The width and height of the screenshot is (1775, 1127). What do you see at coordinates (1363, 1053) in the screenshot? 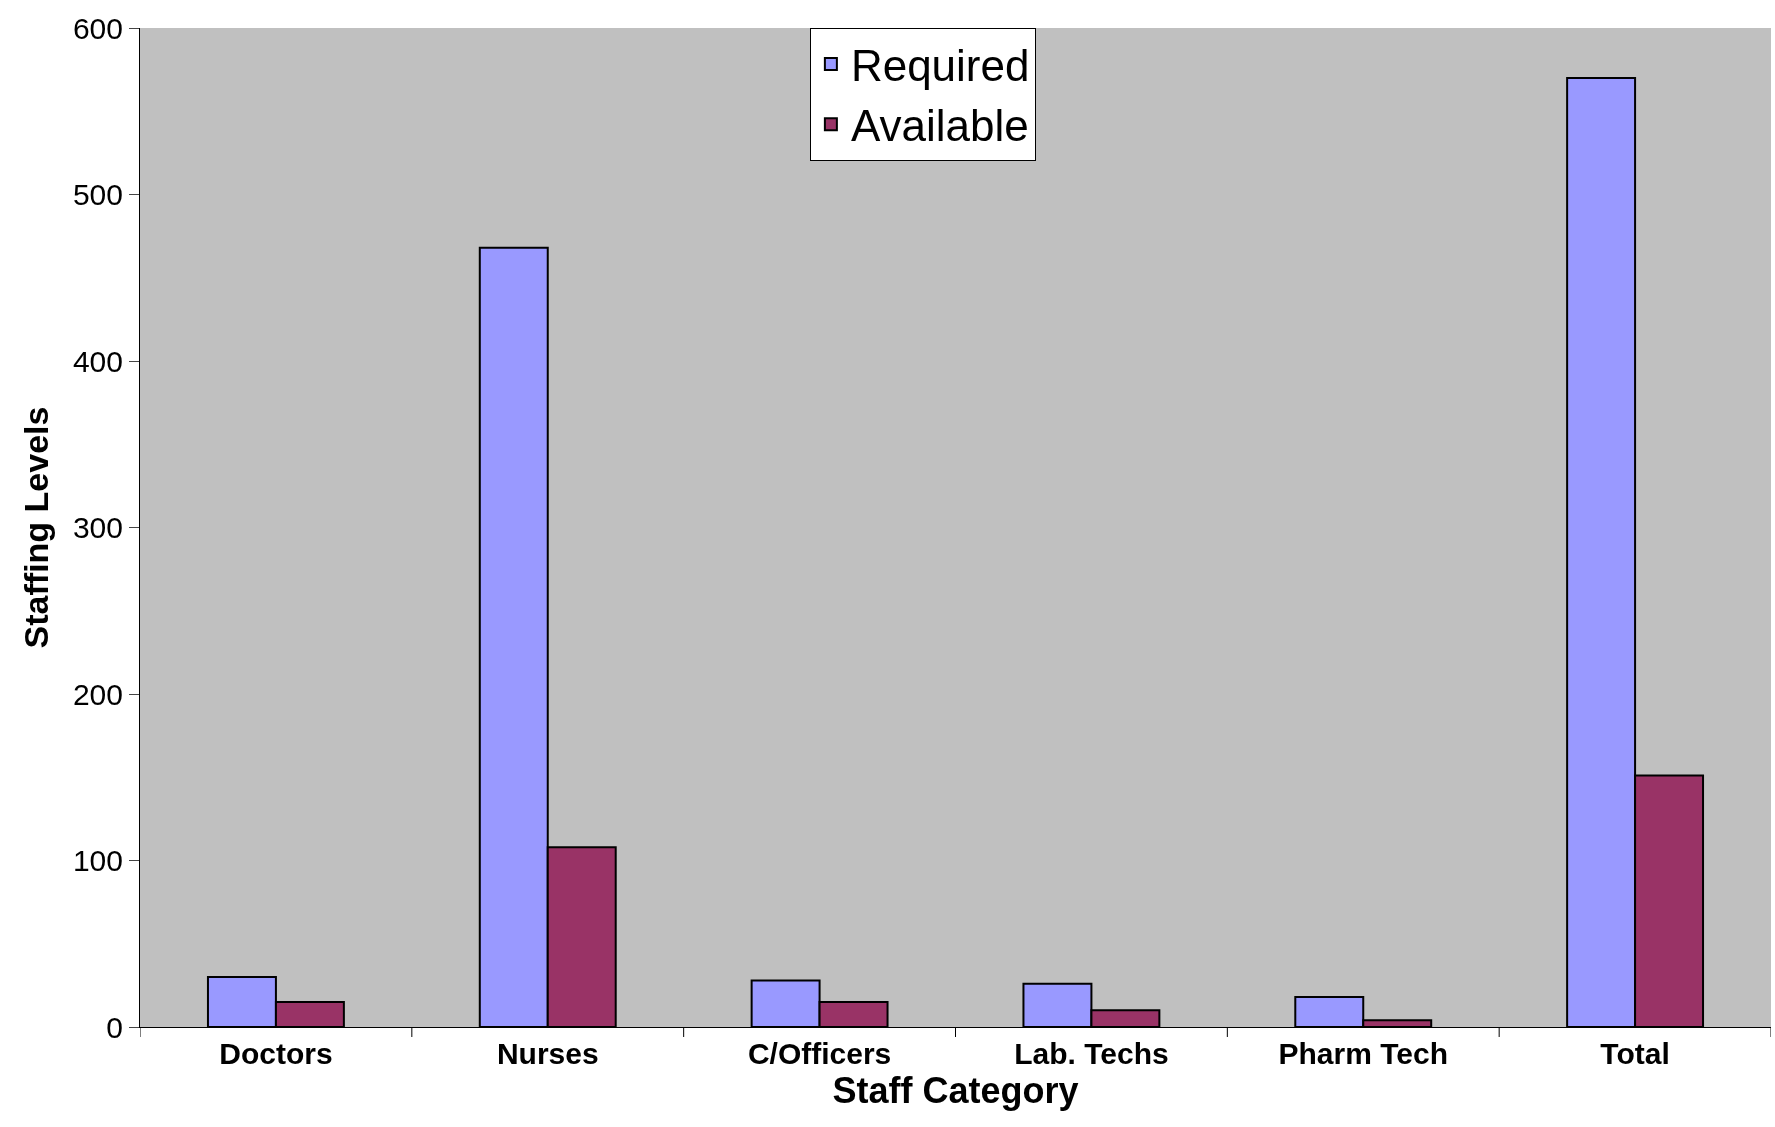
I see `x-tick-label: Pharm Tech` at bounding box center [1363, 1053].